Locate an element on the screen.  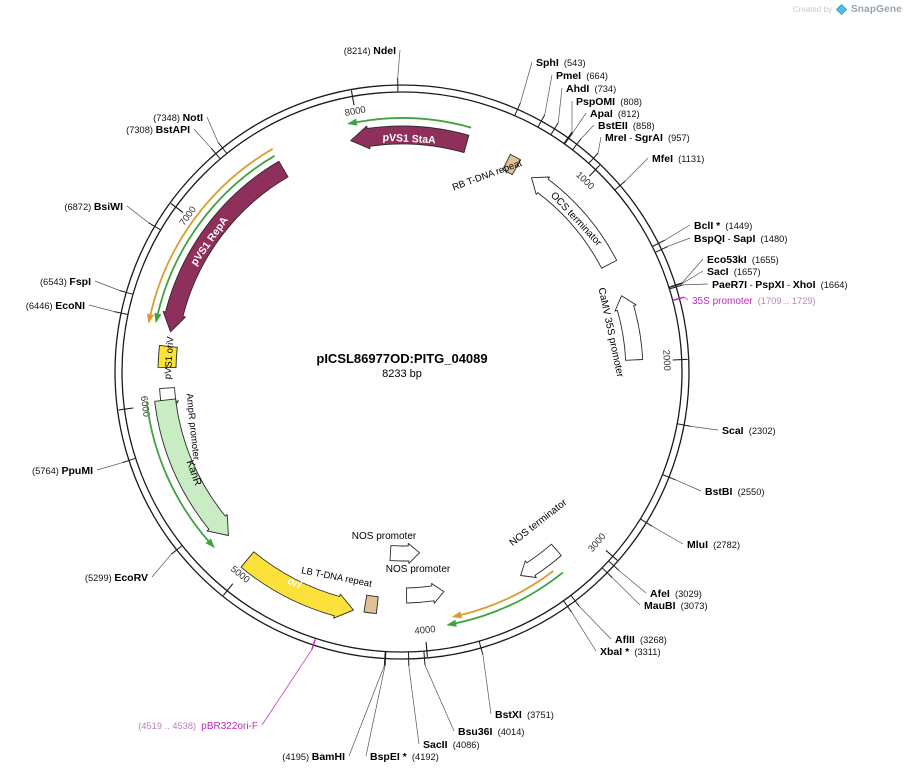
enzyme-label: BspEI * (4192) is located at coordinates (404, 757).